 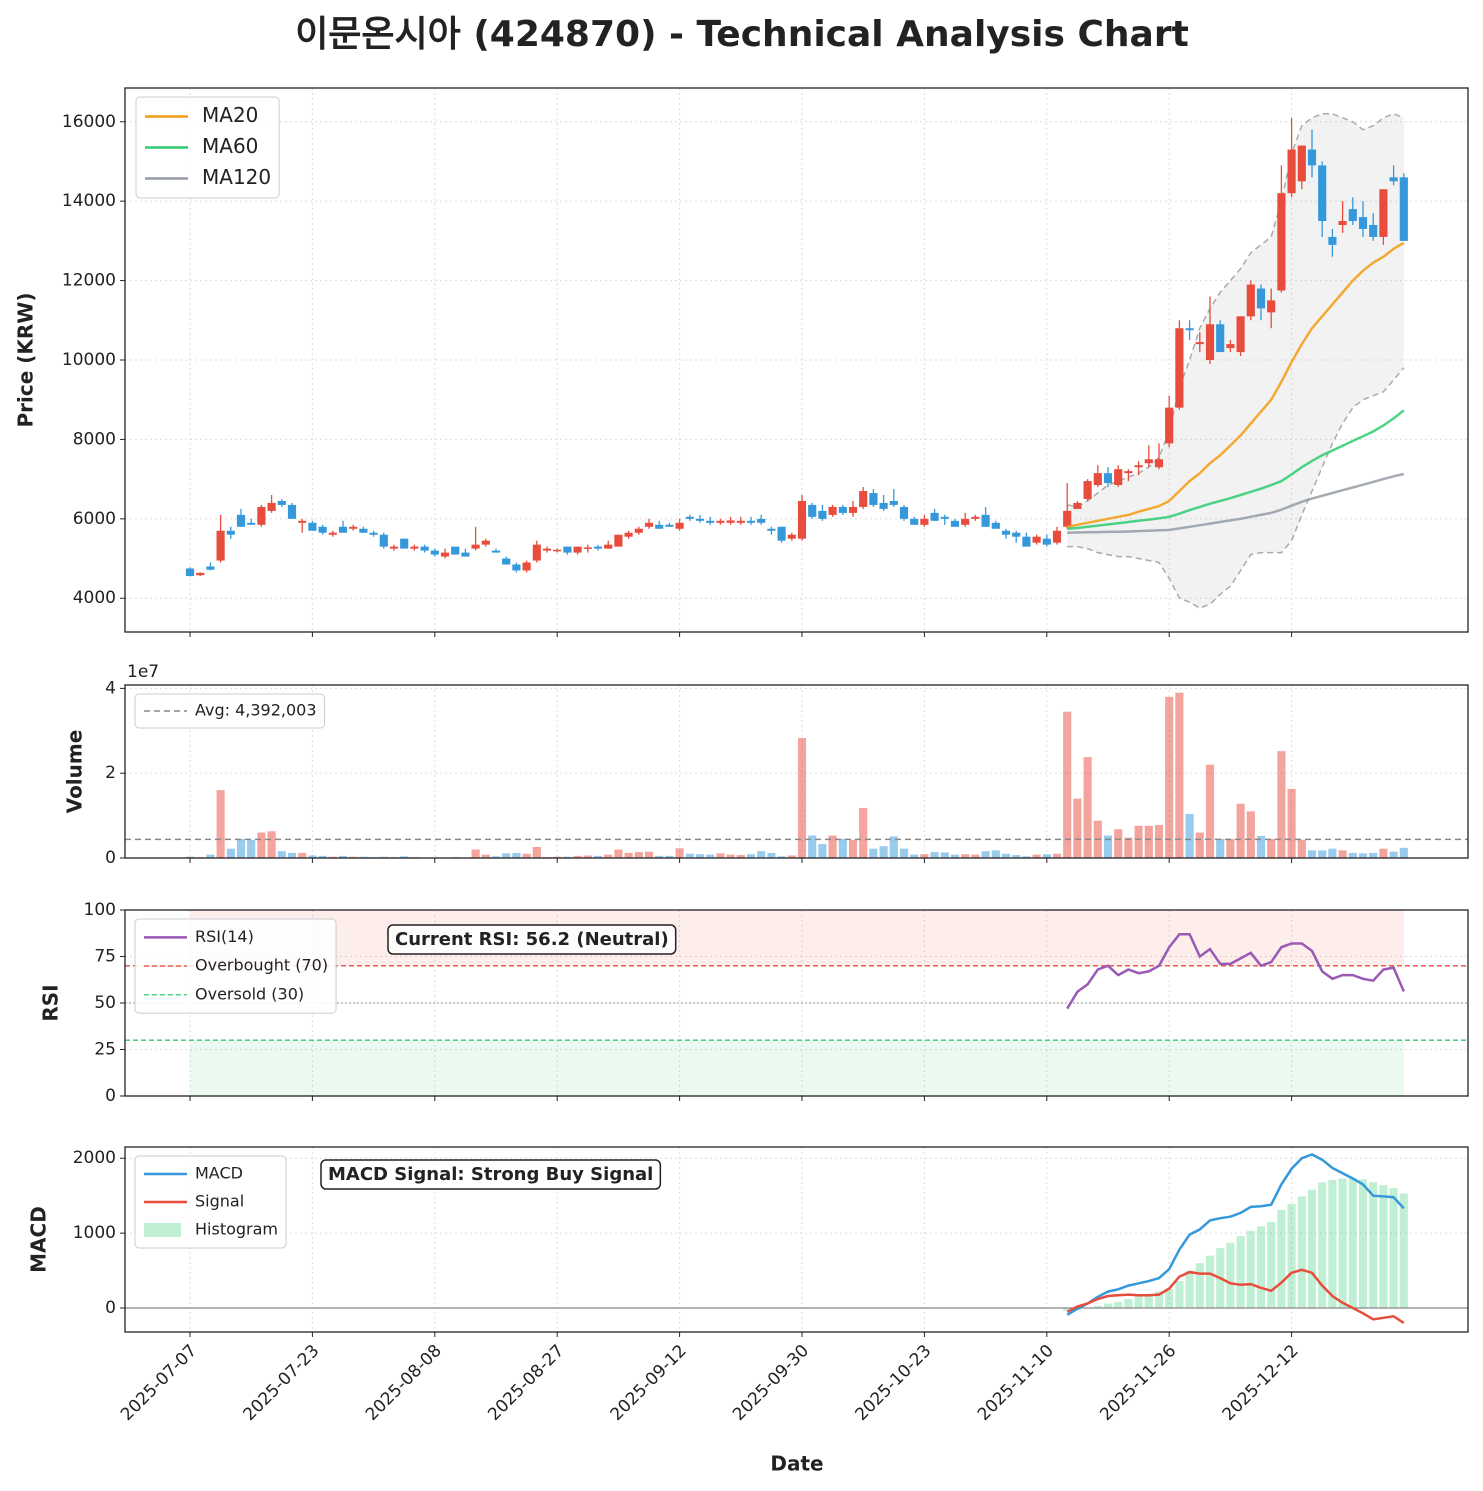 I want to click on y-tick-label: 2000, so click(x=94, y=1158).